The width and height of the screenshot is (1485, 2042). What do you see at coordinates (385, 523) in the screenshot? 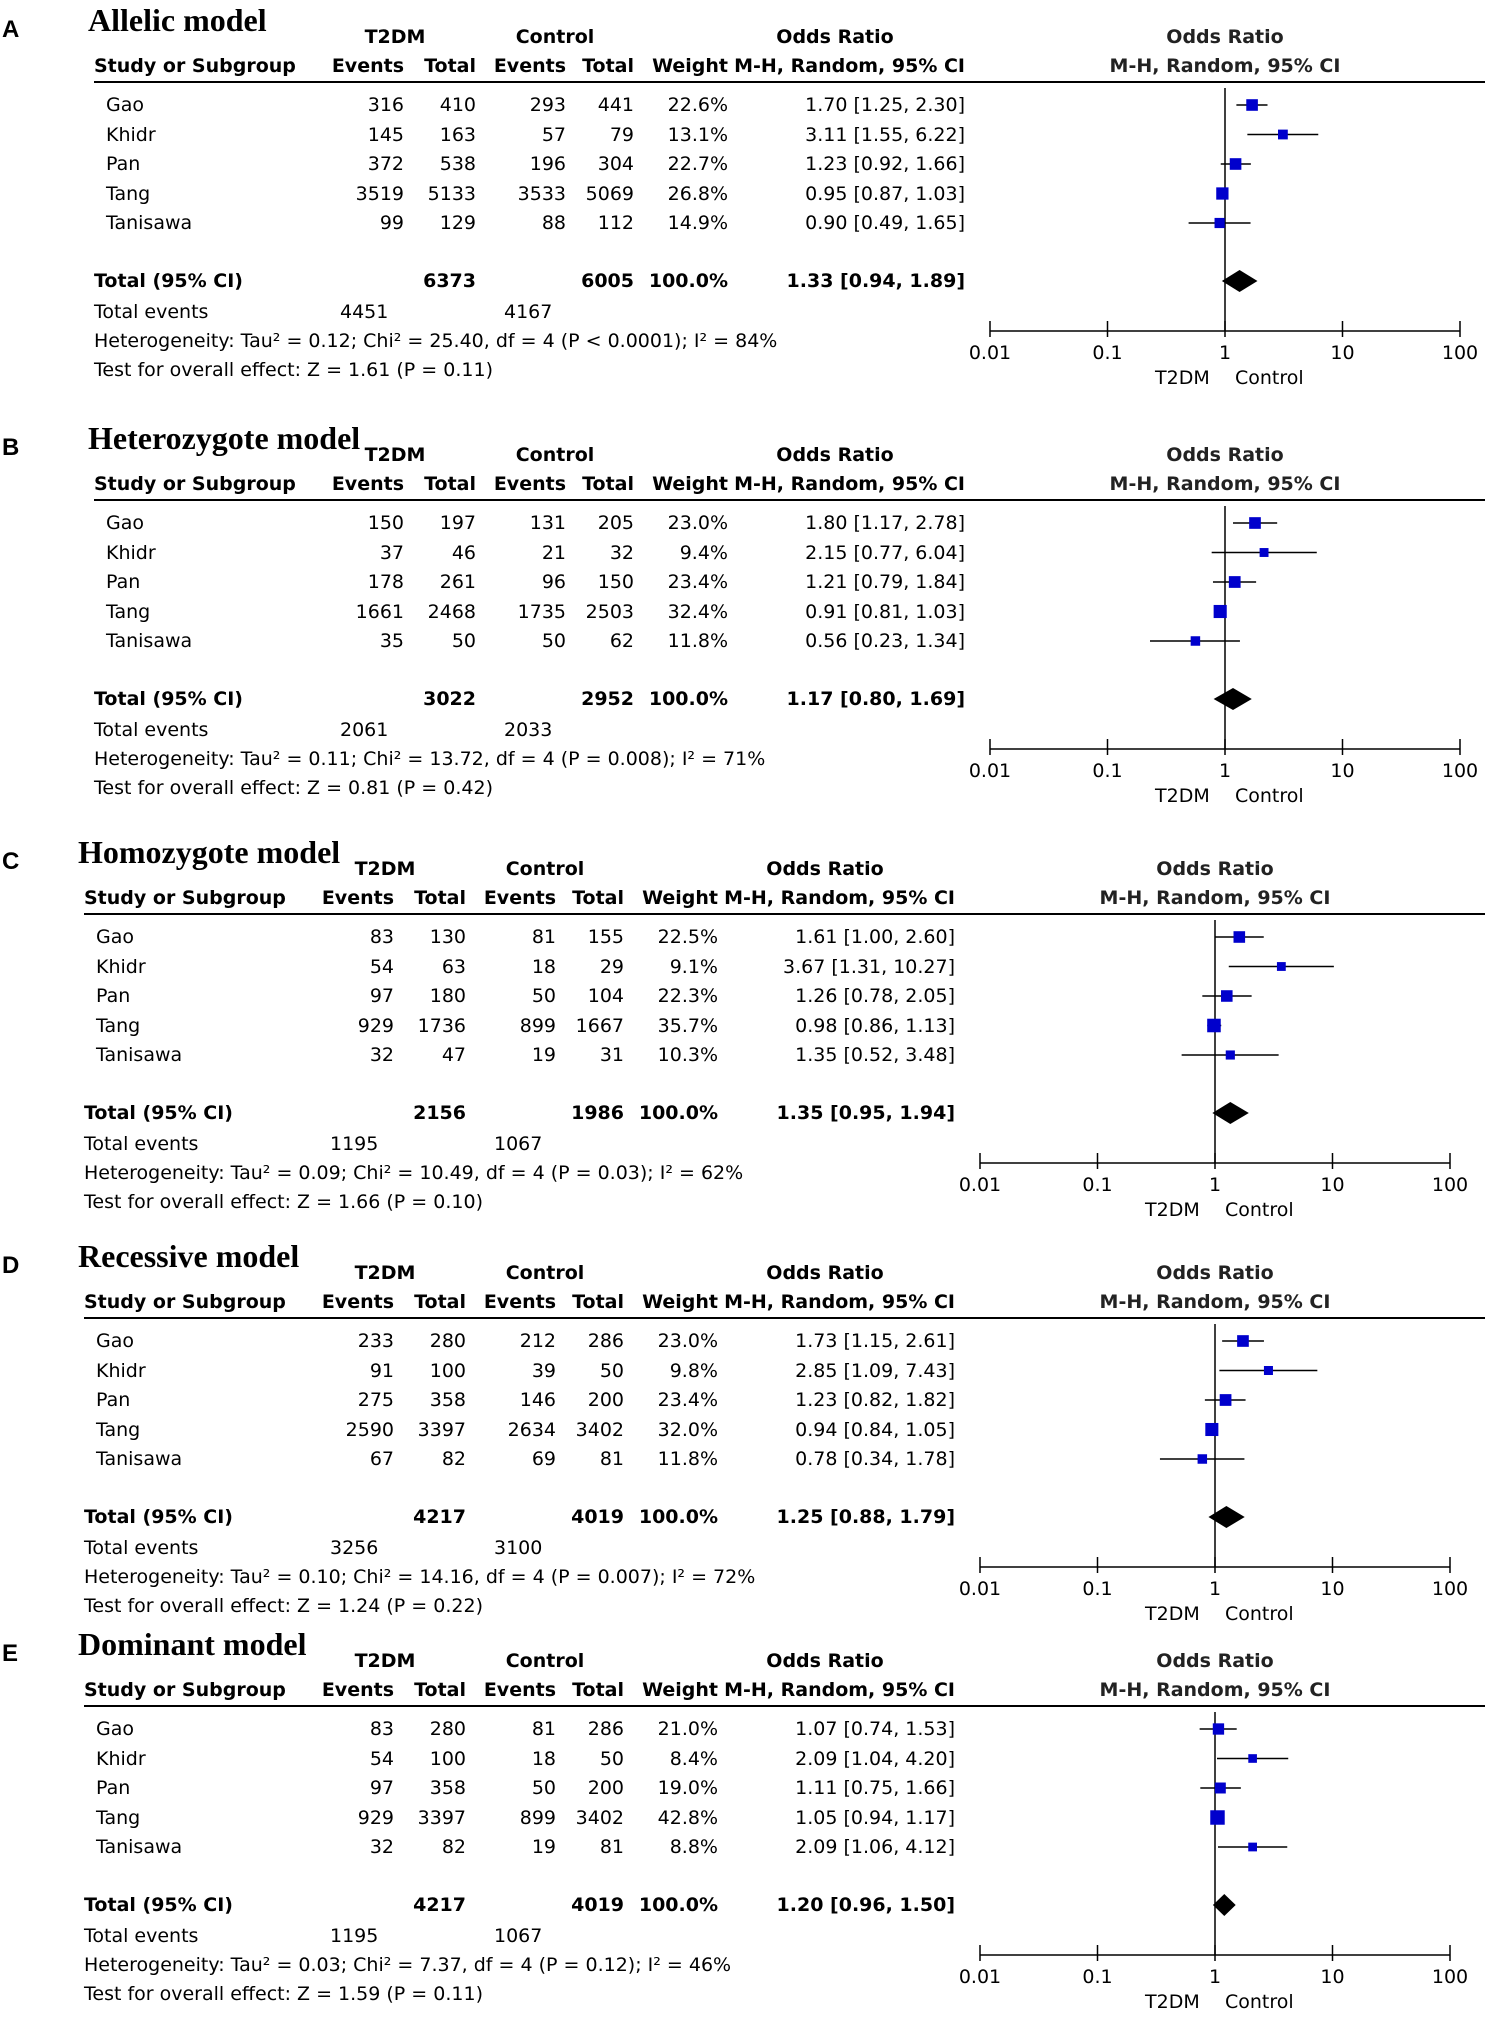
I see `events1-value: 150` at bounding box center [385, 523].